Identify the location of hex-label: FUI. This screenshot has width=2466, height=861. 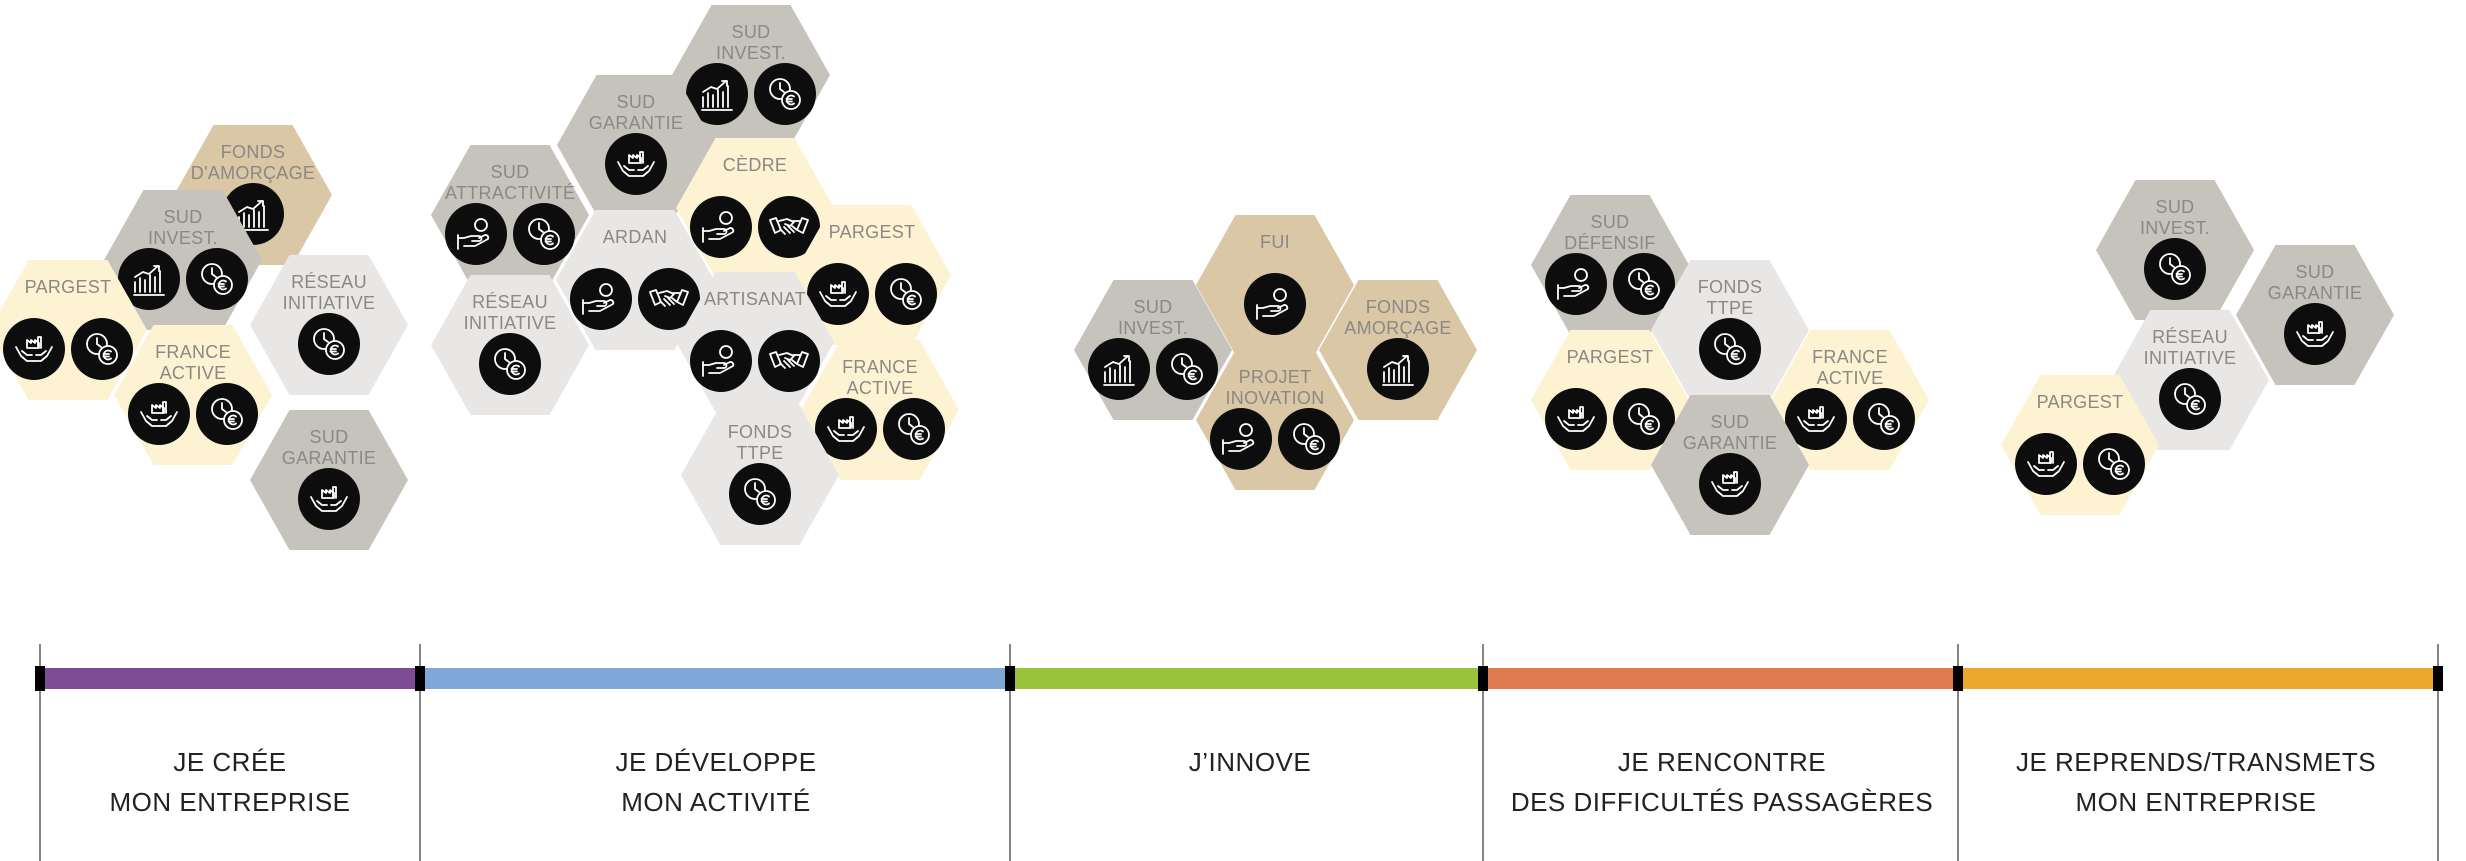
(1275, 242).